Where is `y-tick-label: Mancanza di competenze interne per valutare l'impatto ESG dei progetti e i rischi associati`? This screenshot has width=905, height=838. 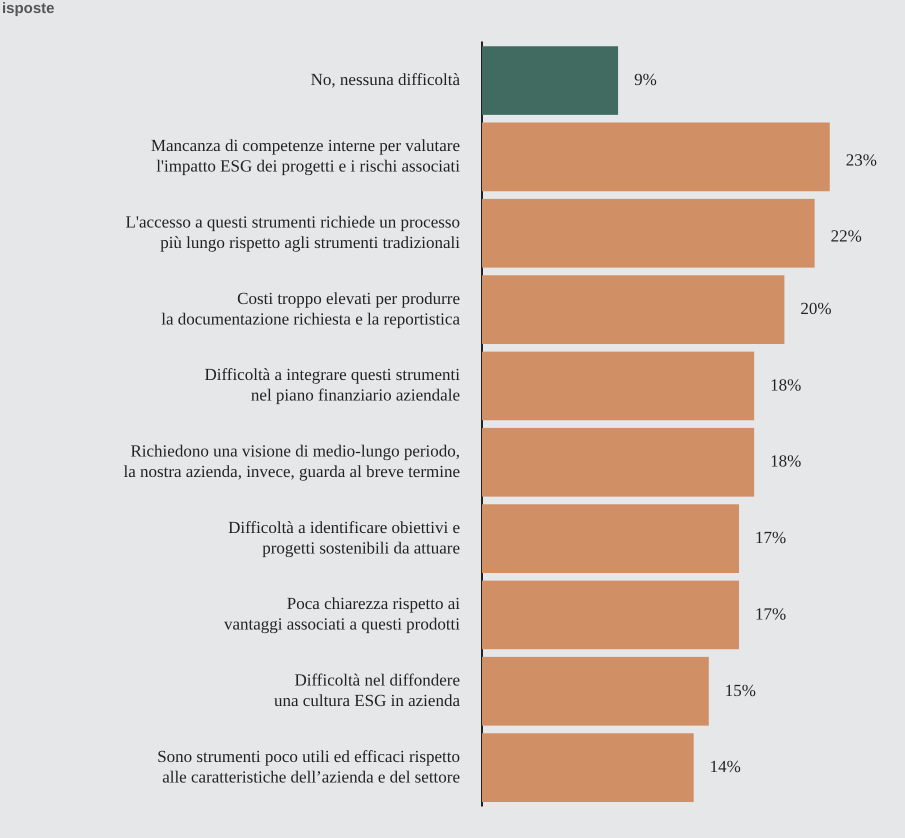 y-tick-label: Mancanza di competenze interne per valutare l'impatto ESG dei progetti e i rischi associati is located at coordinates (305, 156).